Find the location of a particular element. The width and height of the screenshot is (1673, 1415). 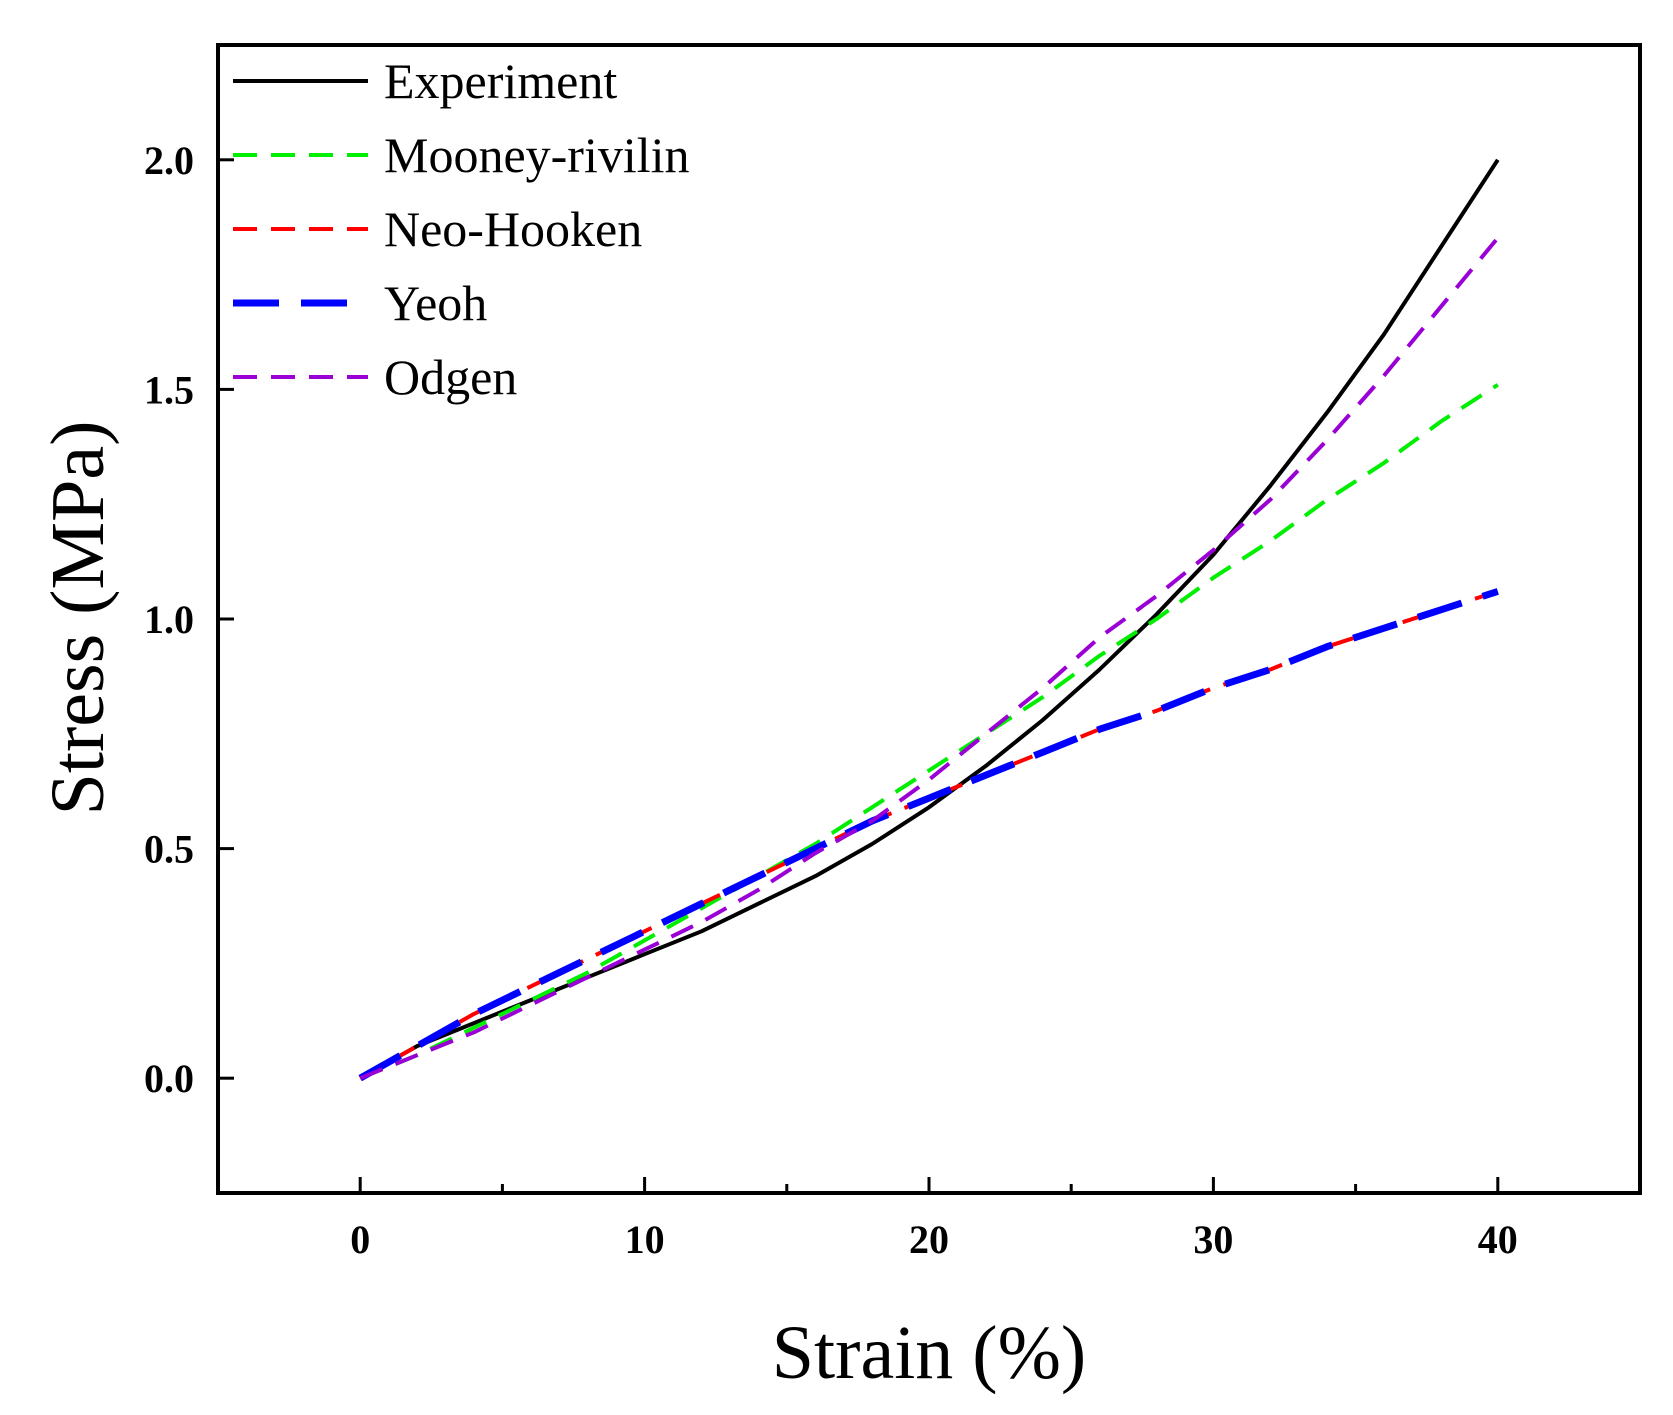

legend-label-odgen: Odgen is located at coordinates (450, 377).